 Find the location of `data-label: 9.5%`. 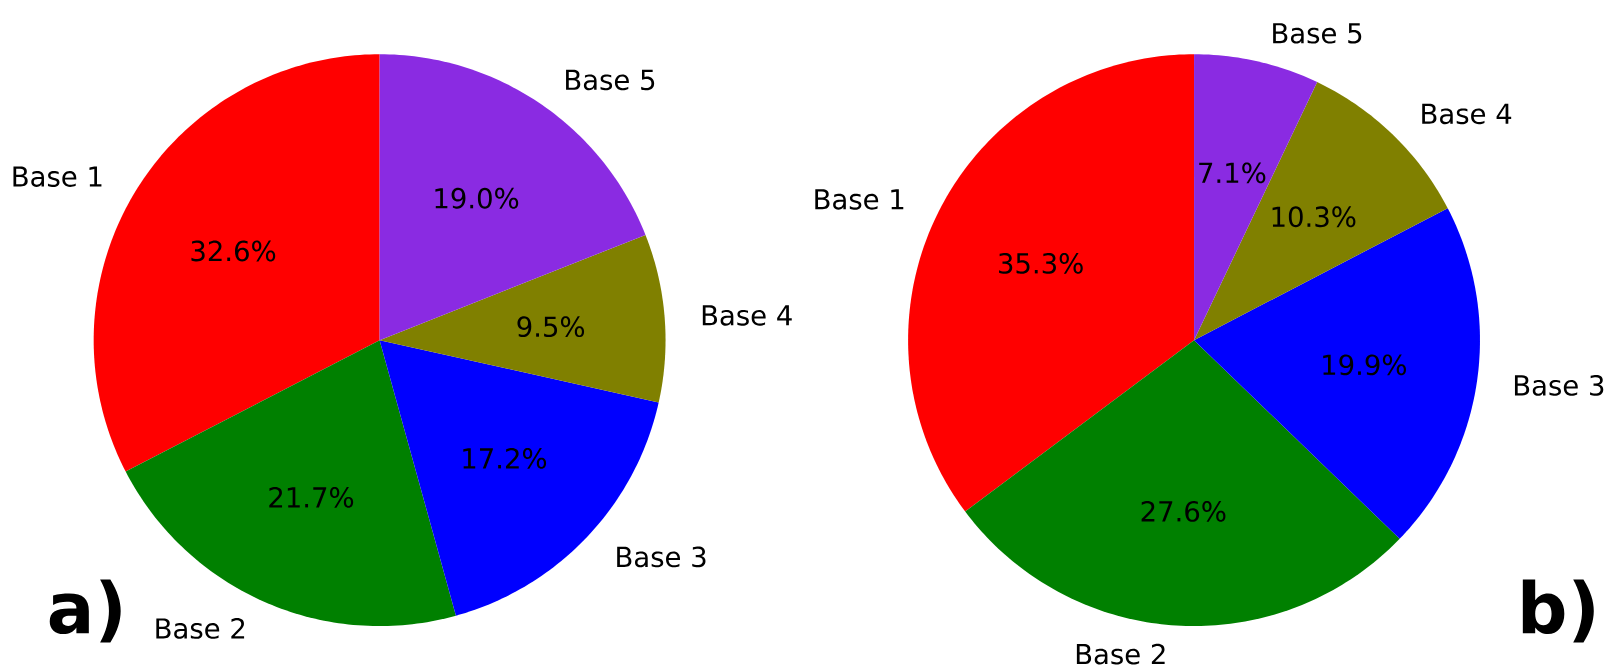

data-label: 9.5% is located at coordinates (551, 327).